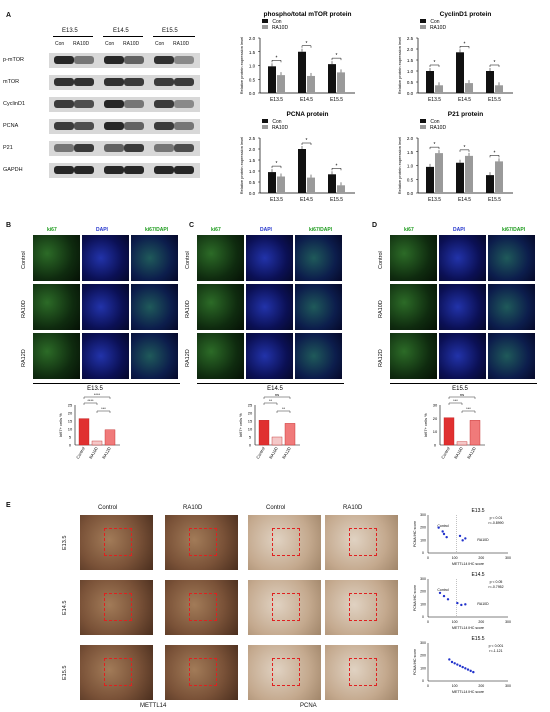  Describe the element at coordinates (481, 622) in the screenshot. I see `x-tick-label: 200` at that location.